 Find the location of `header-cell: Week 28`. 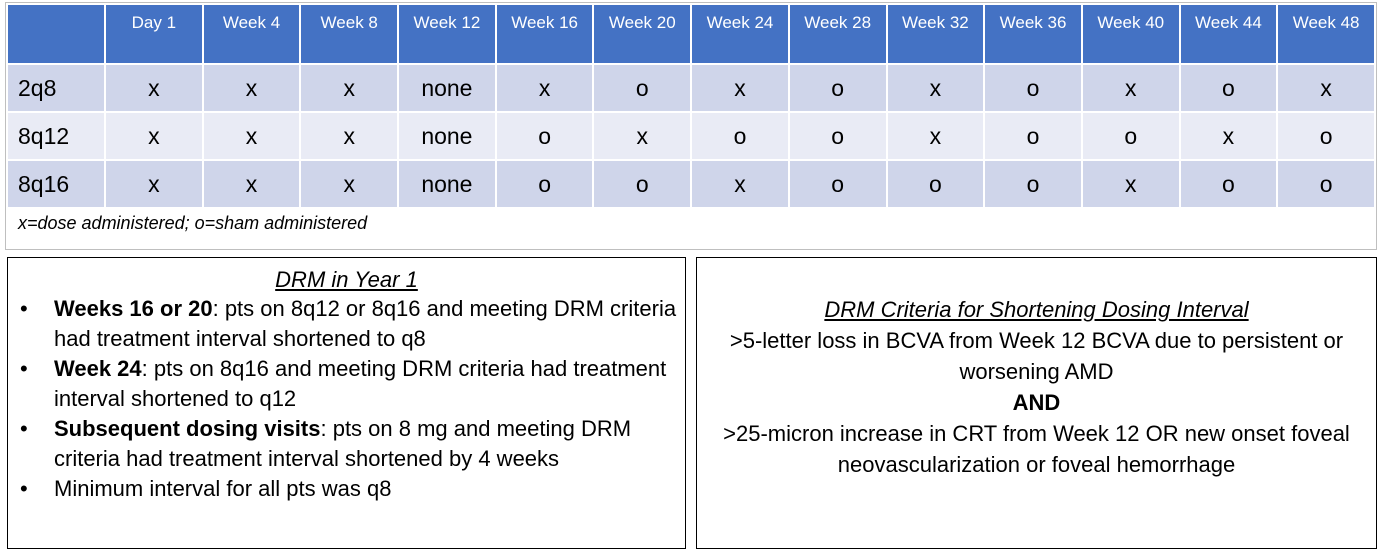

header-cell: Week 28 is located at coordinates (837, 34).